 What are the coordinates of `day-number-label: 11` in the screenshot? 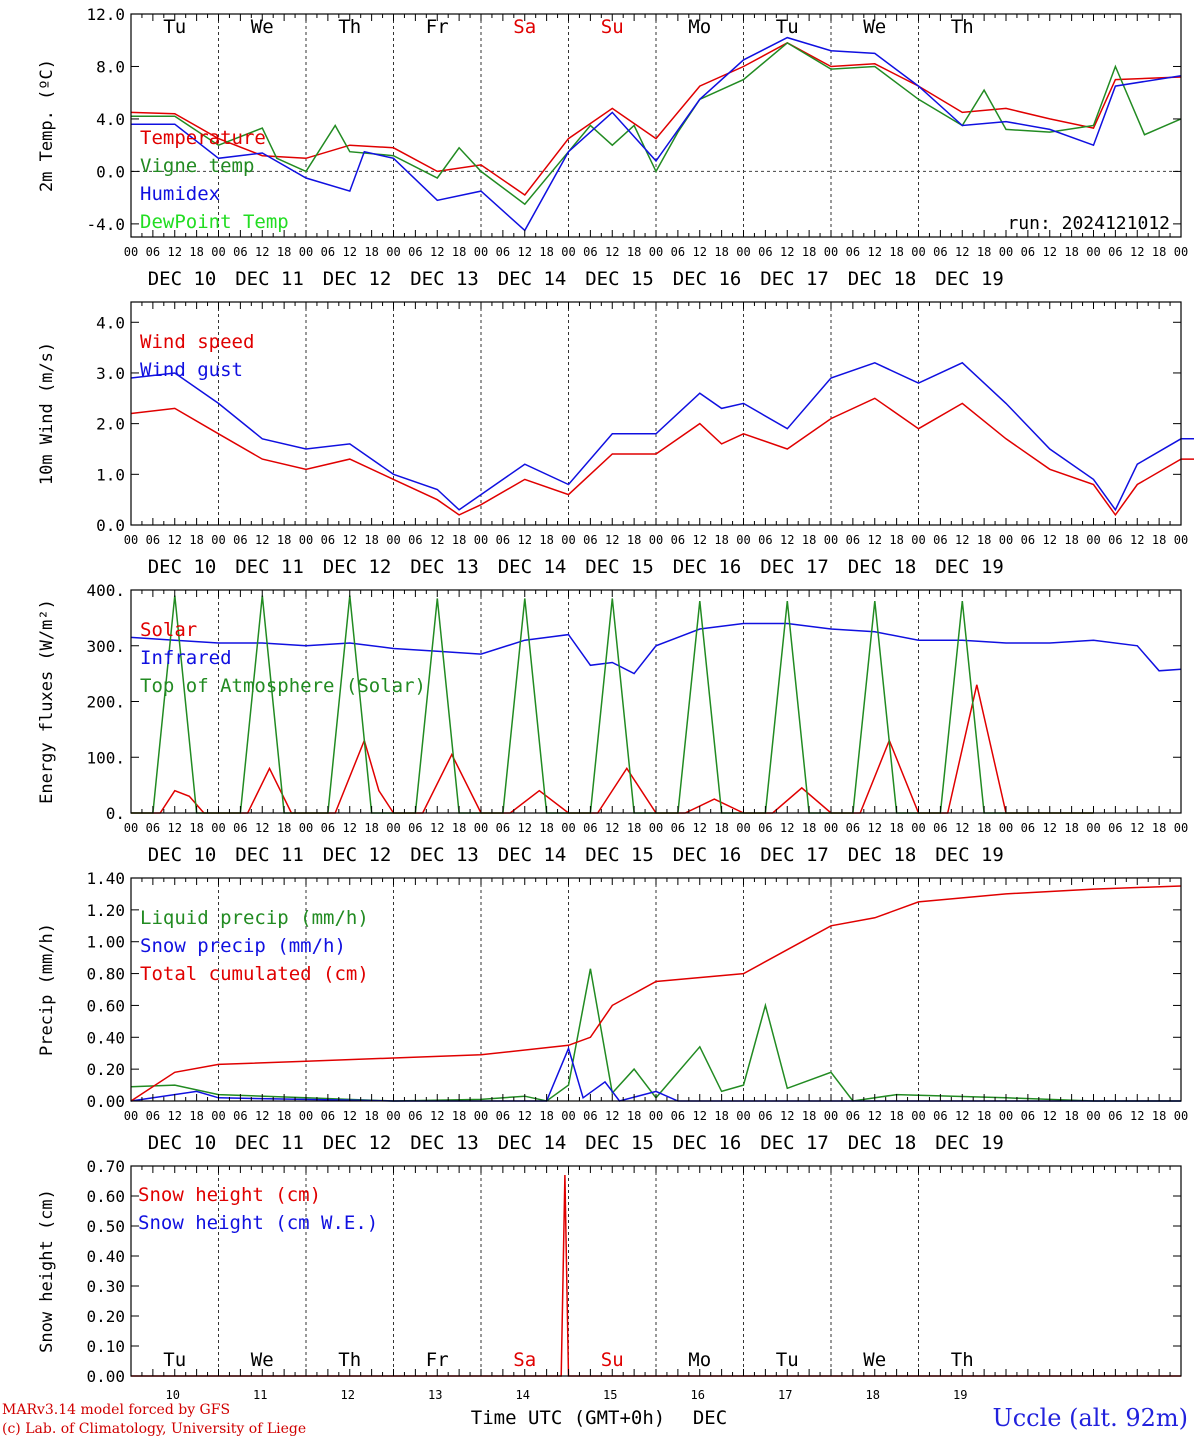 It's located at (260, 1395).